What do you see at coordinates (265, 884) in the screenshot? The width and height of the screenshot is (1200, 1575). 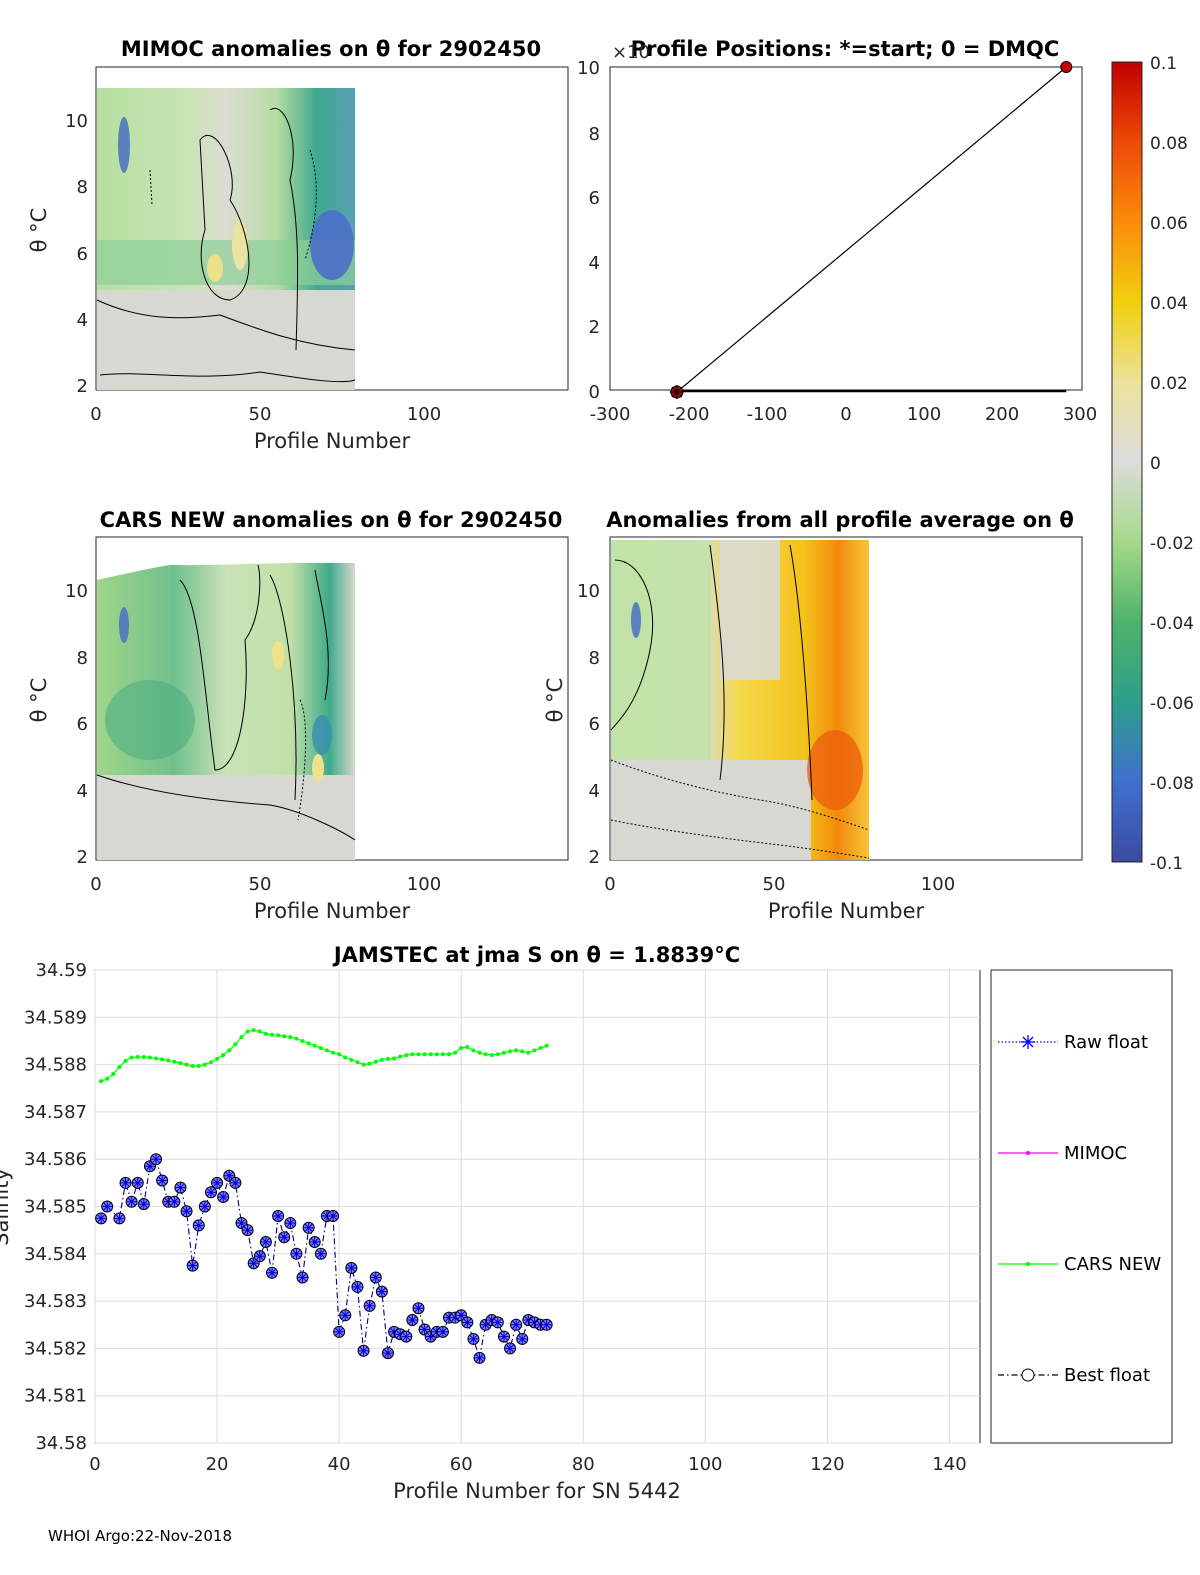 I see `cars-xticks: 0 50 100` at bounding box center [265, 884].